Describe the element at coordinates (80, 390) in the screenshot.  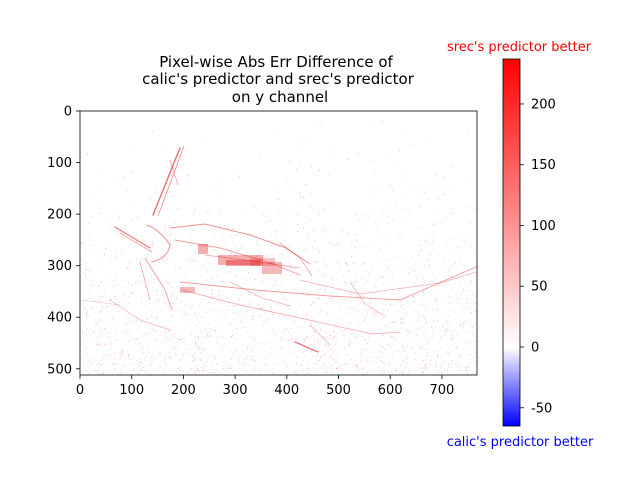
I see `x-tick-label: 0` at that location.